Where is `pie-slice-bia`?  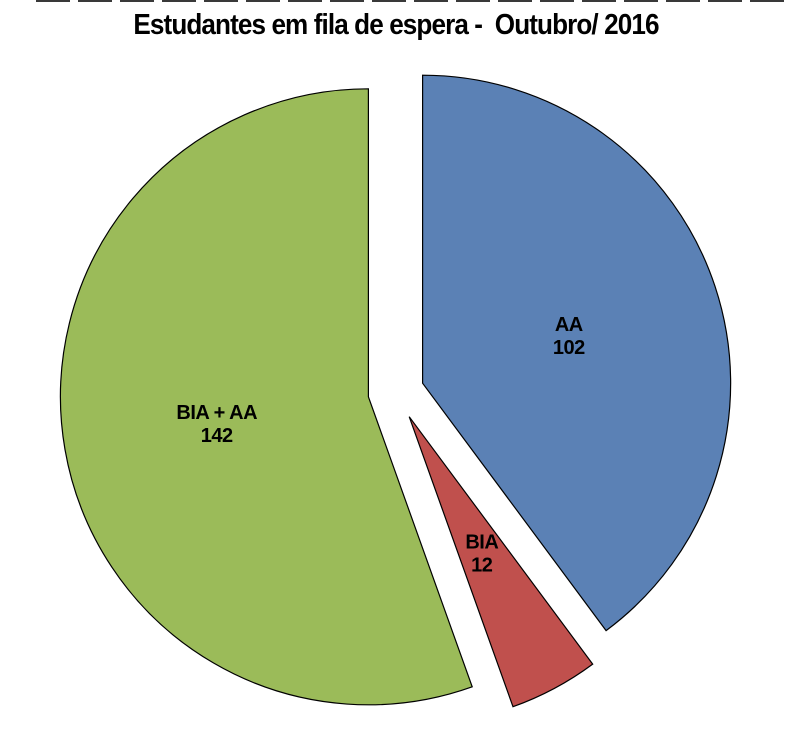
pie-slice-bia is located at coordinates (501, 562).